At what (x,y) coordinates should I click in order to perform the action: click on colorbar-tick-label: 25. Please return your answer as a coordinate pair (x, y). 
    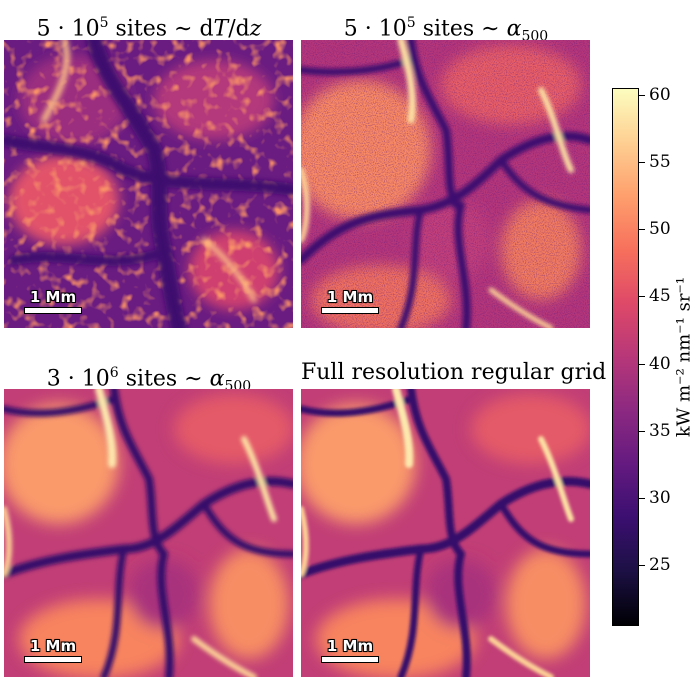
    Looking at the image, I should click on (660, 565).